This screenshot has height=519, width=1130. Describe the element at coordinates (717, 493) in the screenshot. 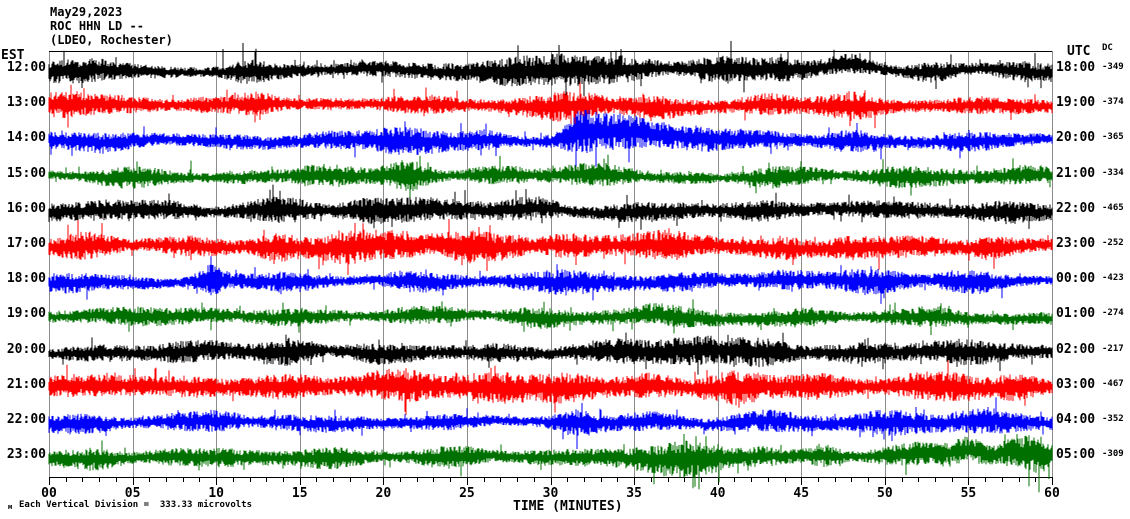

I see `x-tick-label: 40` at that location.